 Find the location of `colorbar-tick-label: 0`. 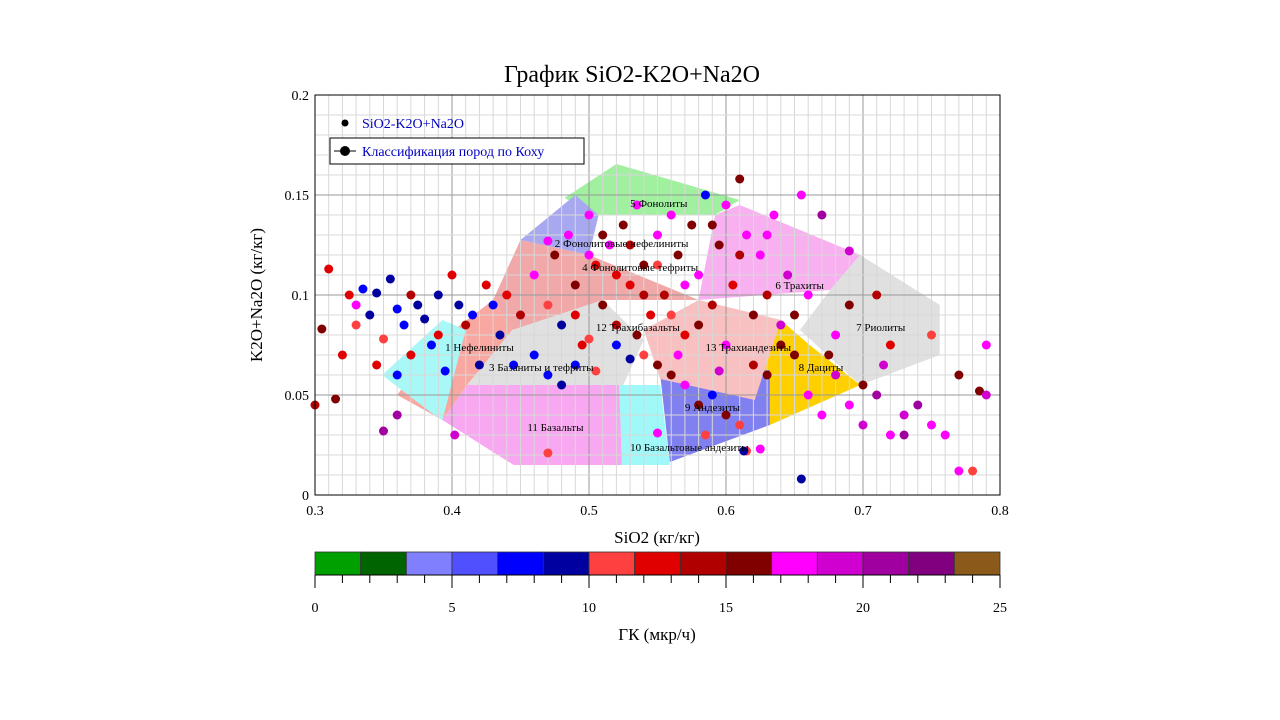

colorbar-tick-label: 0 is located at coordinates (315, 608).